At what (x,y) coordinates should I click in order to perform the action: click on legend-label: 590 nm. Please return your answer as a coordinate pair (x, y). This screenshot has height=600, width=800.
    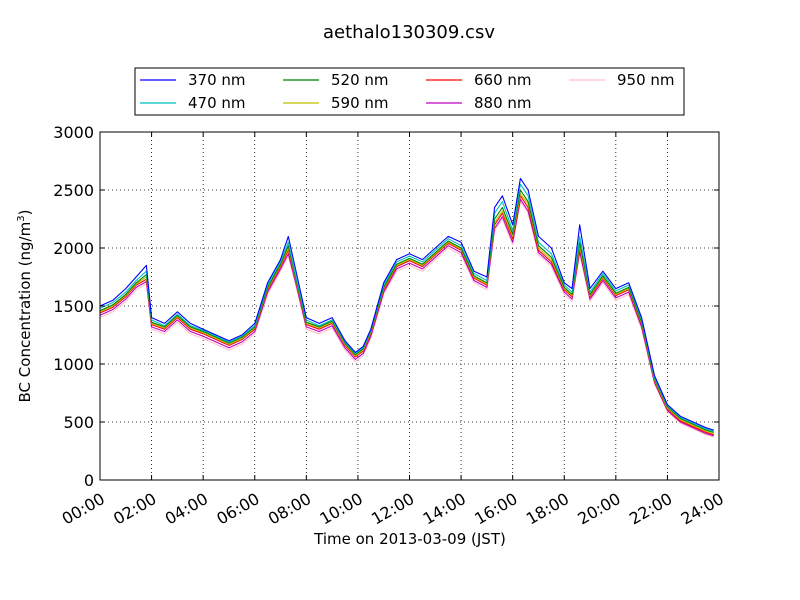
    Looking at the image, I should click on (360, 103).